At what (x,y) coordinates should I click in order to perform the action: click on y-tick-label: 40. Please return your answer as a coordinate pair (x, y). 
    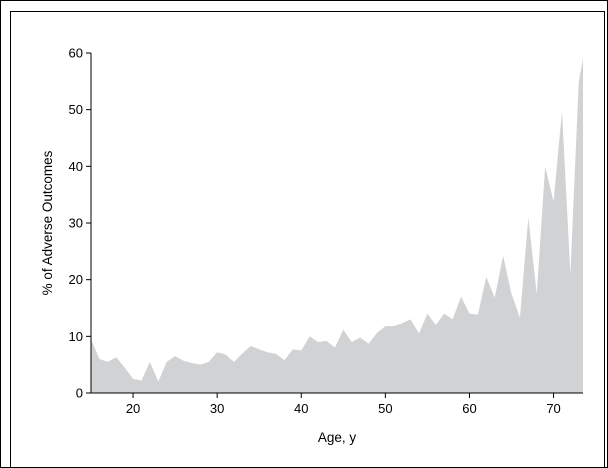
    Looking at the image, I should click on (76, 166).